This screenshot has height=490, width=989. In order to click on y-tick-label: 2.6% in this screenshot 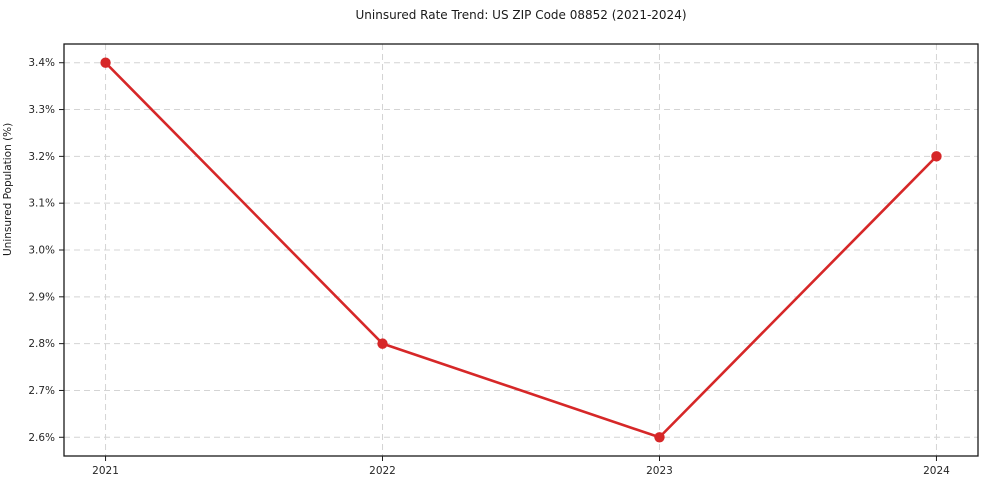, I will do `click(41, 438)`.